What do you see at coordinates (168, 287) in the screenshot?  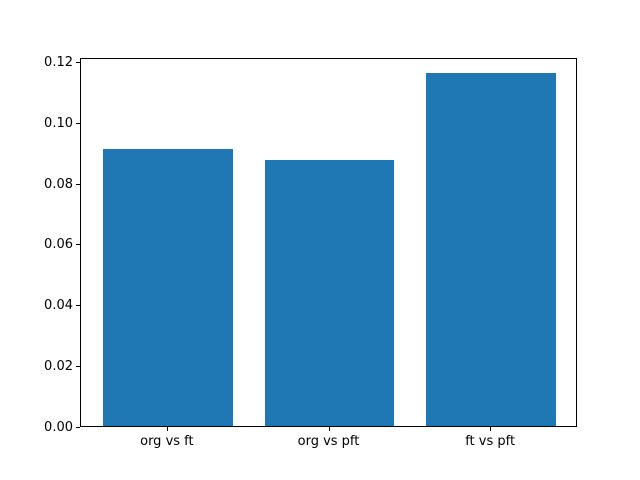 I see `bar-org-vs-ft` at bounding box center [168, 287].